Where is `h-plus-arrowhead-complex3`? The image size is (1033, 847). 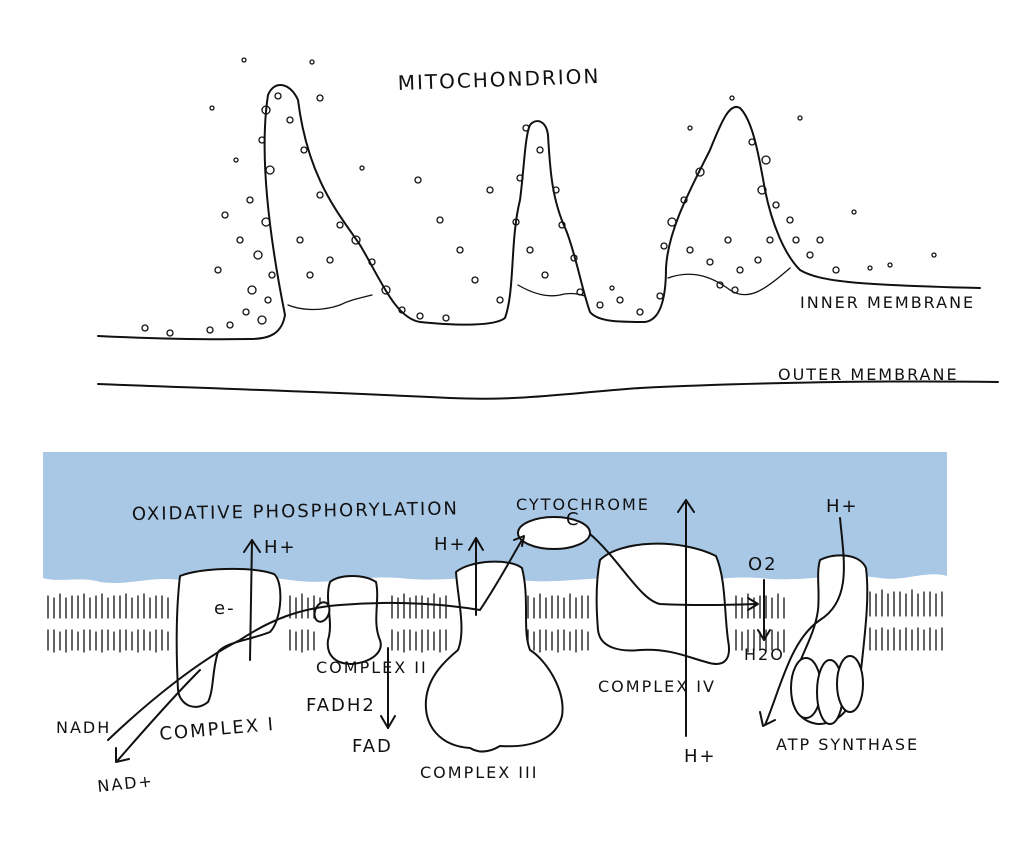
h-plus-arrowhead-complex3 is located at coordinates (476, 544).